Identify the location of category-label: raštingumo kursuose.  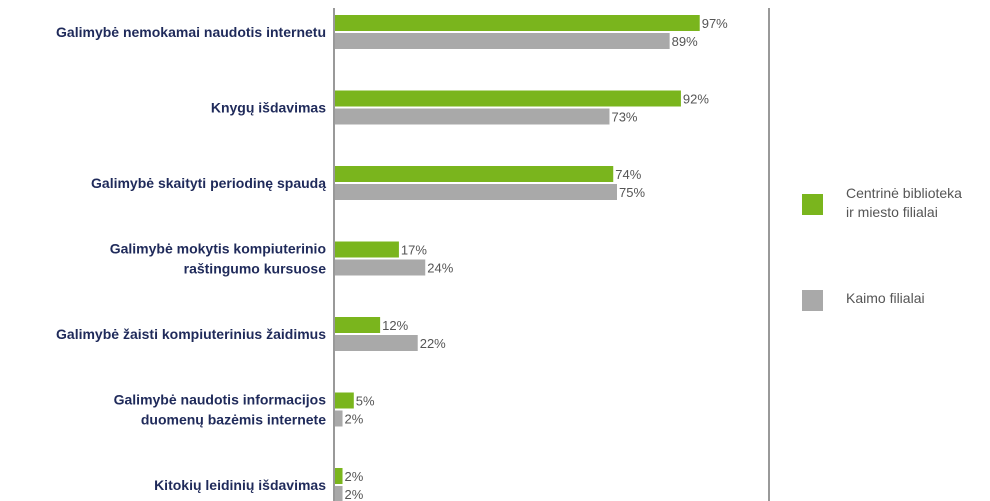
(255, 269).